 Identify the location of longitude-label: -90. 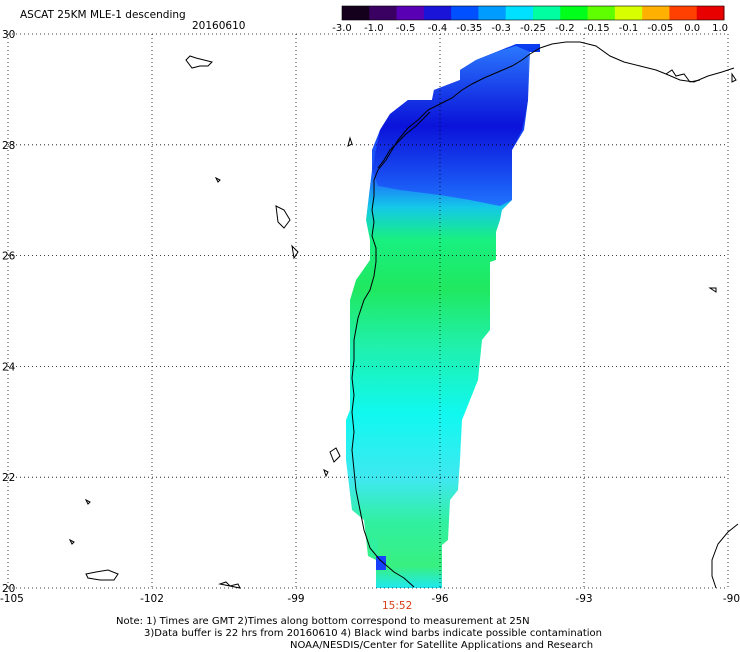
(731, 599).